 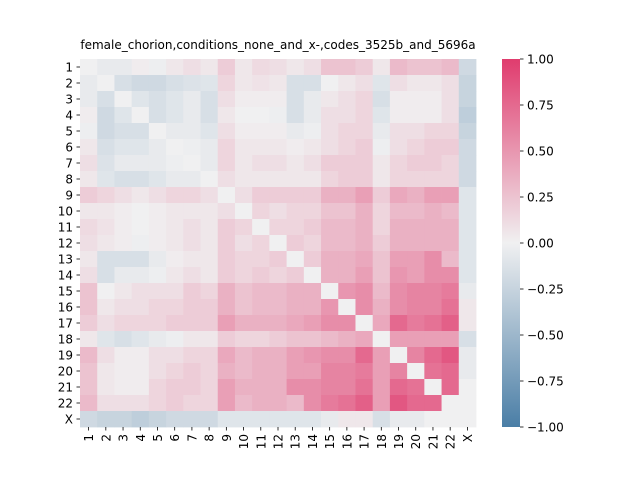 What do you see at coordinates (467, 403) in the screenshot?
I see `heatmap-cell-22-X` at bounding box center [467, 403].